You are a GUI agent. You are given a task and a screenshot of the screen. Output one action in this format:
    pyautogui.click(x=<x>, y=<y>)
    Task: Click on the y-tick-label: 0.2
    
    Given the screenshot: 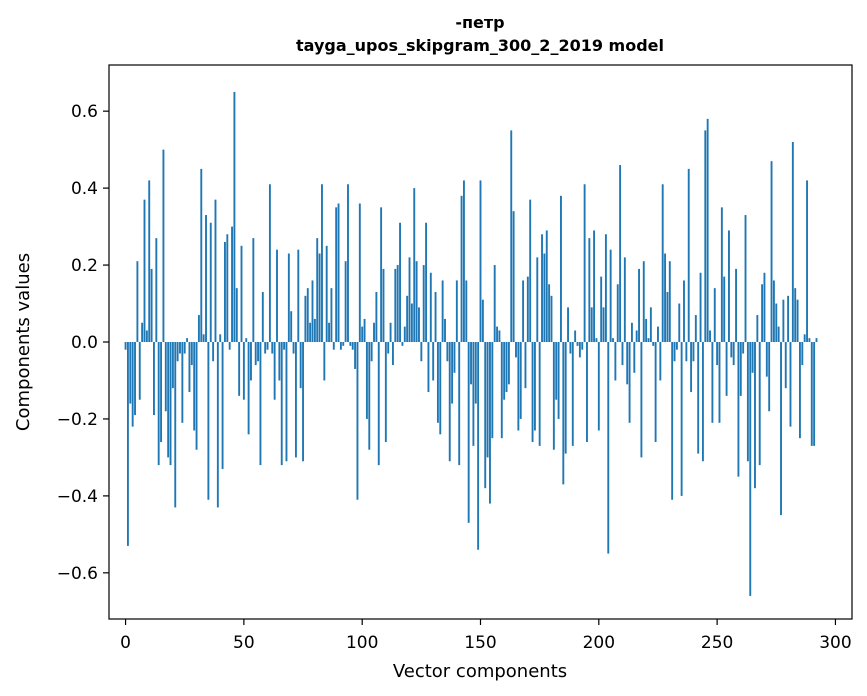 What is the action you would take?
    pyautogui.click(x=84, y=266)
    